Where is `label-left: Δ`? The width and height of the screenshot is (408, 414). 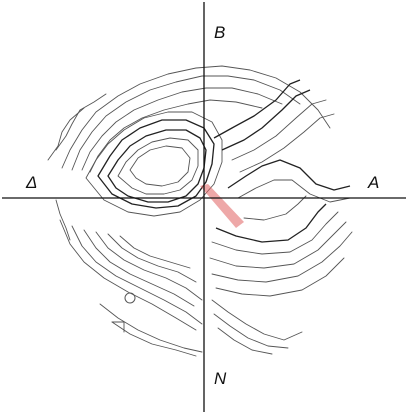
label-left: Δ is located at coordinates (31, 182).